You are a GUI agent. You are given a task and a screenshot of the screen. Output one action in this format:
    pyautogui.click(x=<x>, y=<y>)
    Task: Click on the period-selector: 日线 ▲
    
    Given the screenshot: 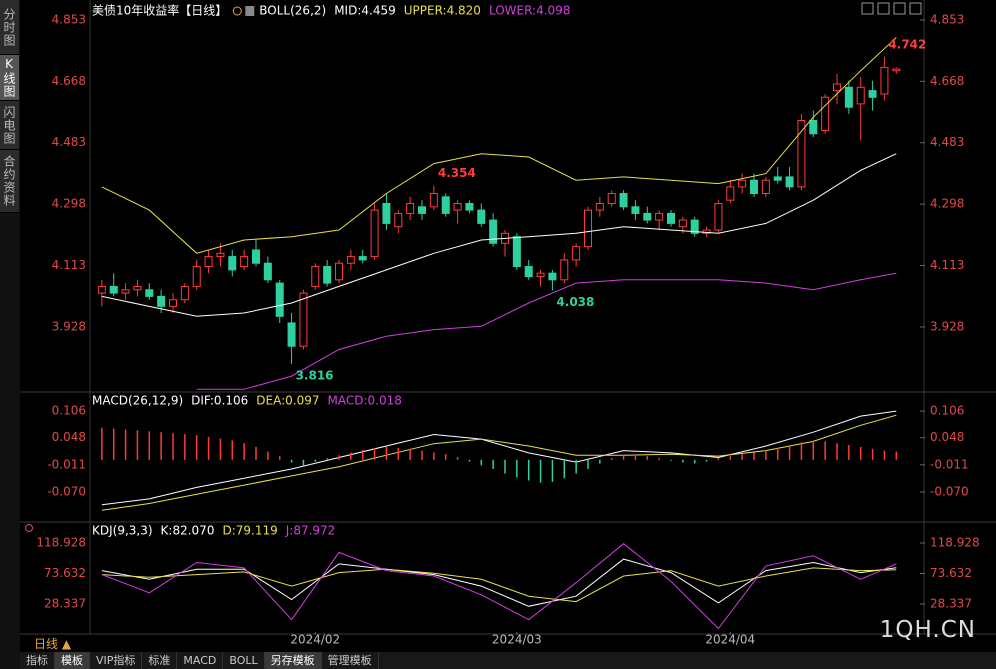 What is the action you would take?
    pyautogui.click(x=53, y=644)
    